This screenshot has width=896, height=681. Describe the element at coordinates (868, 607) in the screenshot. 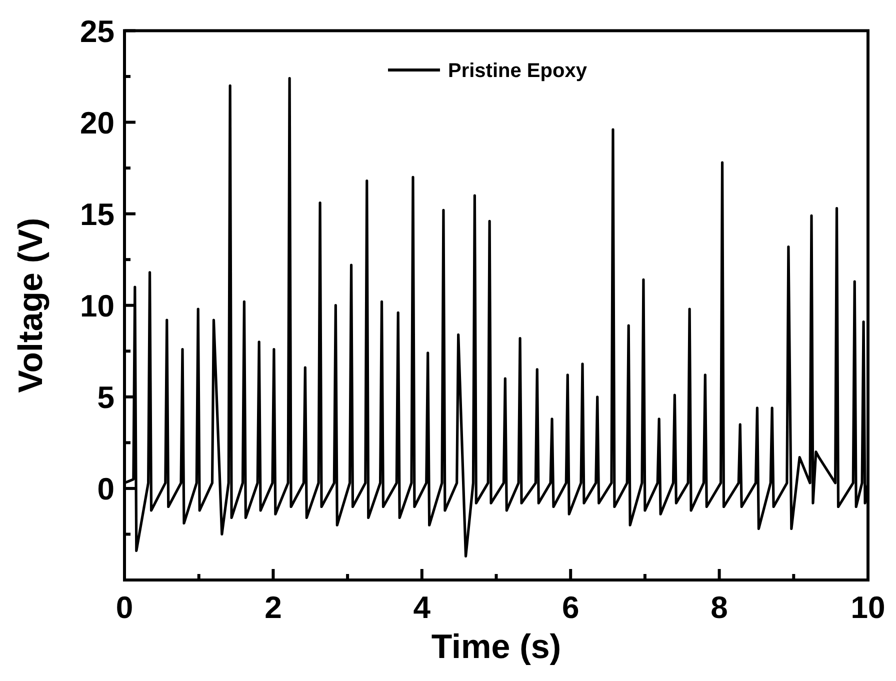

I see `x-tick-label: 10` at that location.